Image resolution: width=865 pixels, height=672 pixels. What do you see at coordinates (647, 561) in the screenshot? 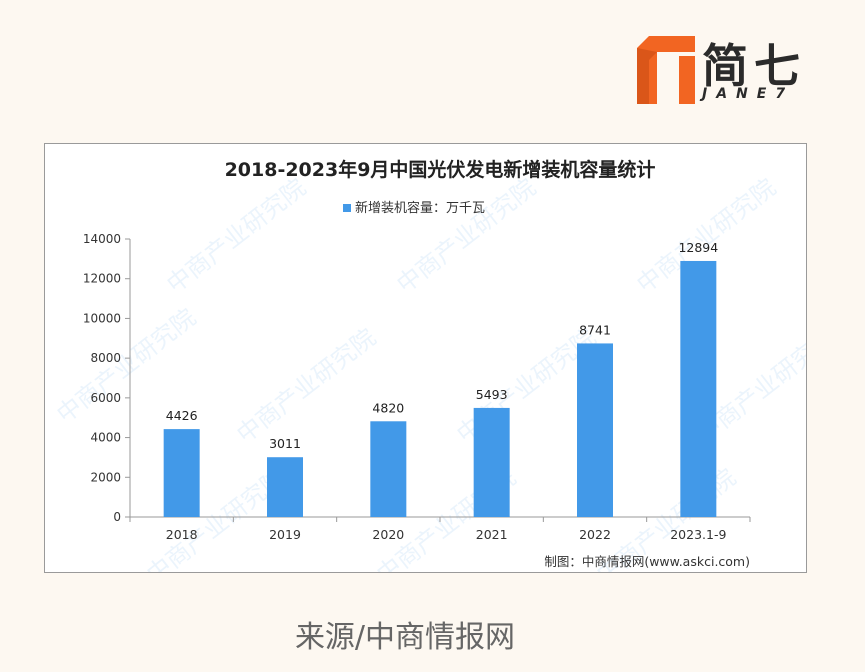
I see `chart-credit: 制图：中商情报网(www.askci.com)` at bounding box center [647, 561].